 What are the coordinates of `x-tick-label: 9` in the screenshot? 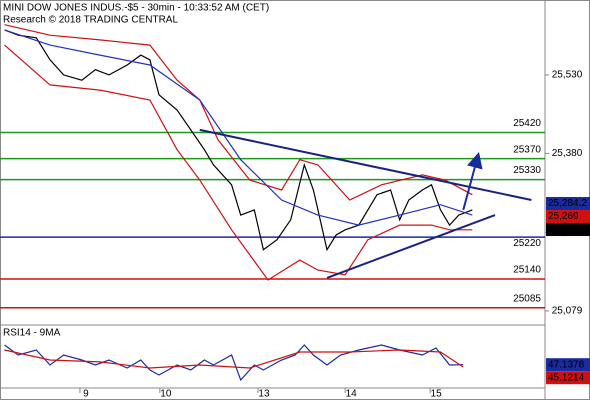 It's located at (86, 394).